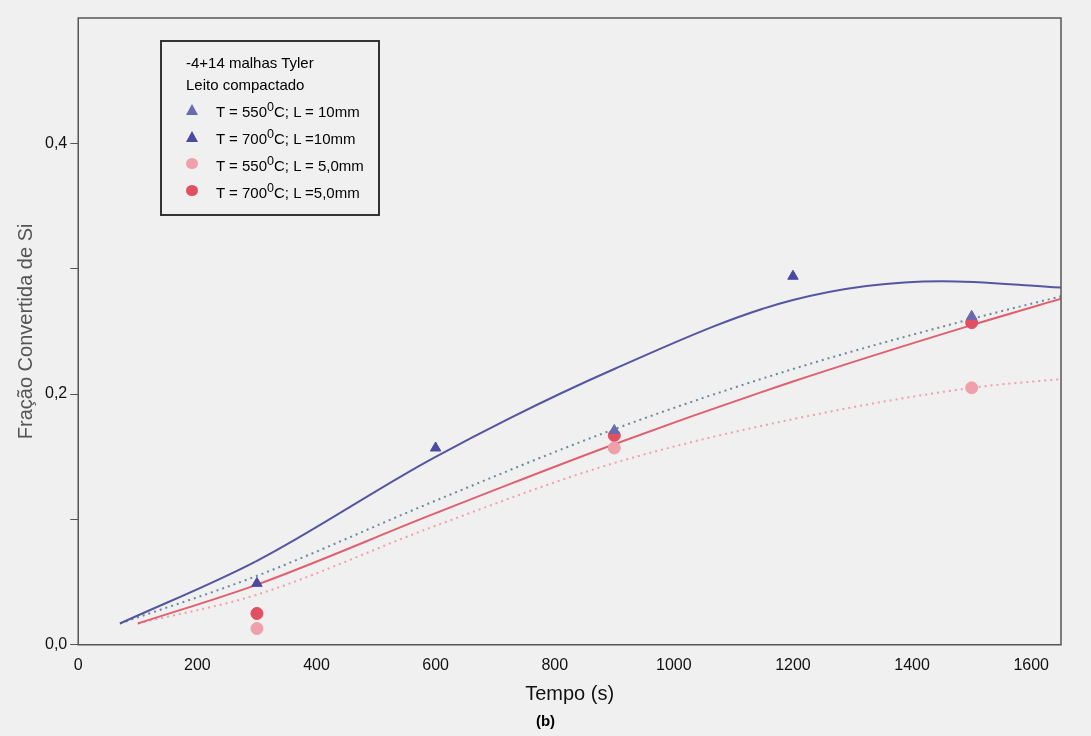 The image size is (1091, 736). I want to click on y-axis-title: Fração Convertida de Si, so click(24, 331).